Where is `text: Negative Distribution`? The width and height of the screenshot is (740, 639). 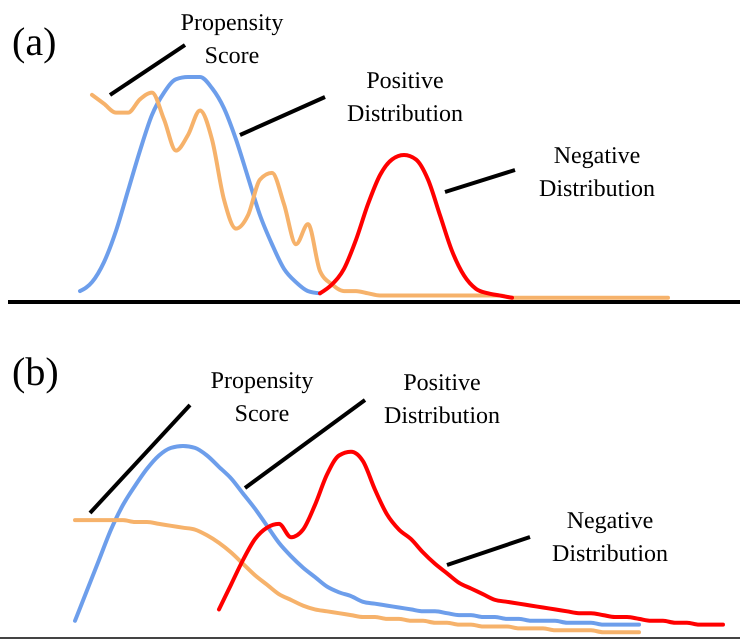
text: Negative Distribution is located at coordinates (597, 172).